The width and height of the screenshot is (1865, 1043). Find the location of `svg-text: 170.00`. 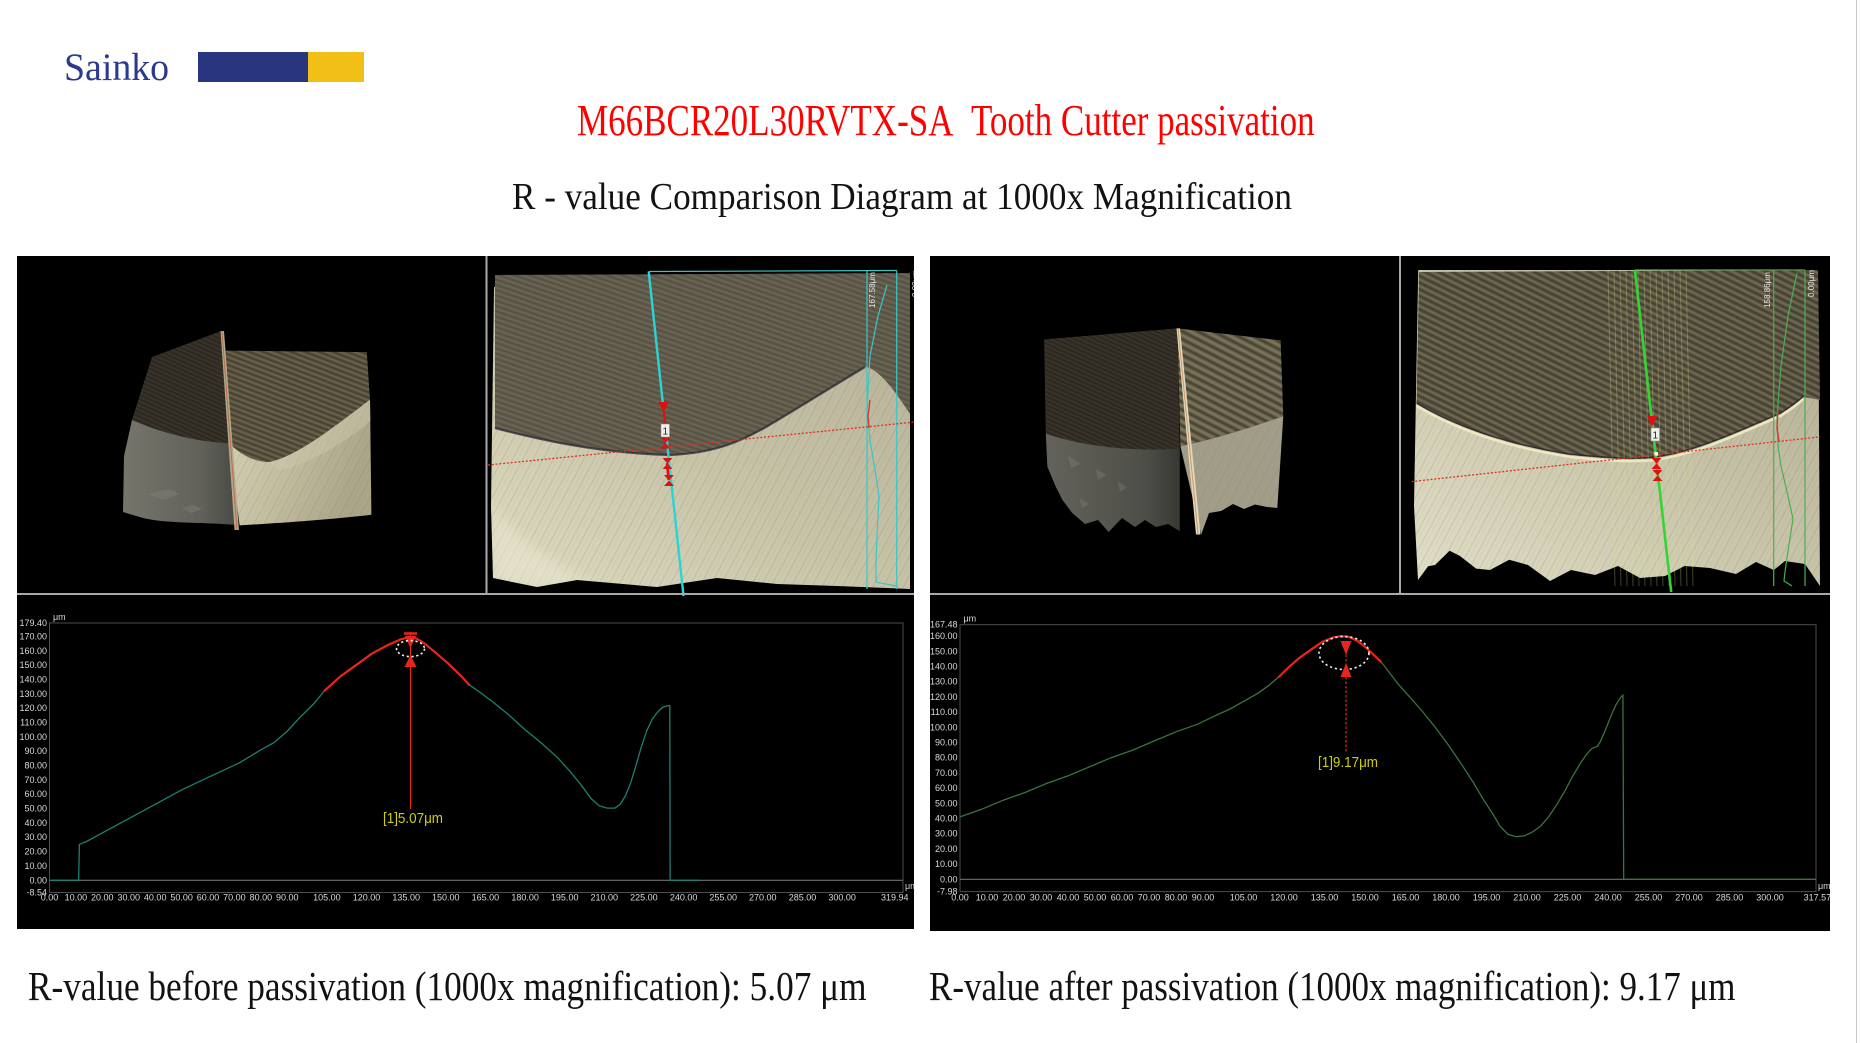

svg-text: 170.00 is located at coordinates (33, 637).